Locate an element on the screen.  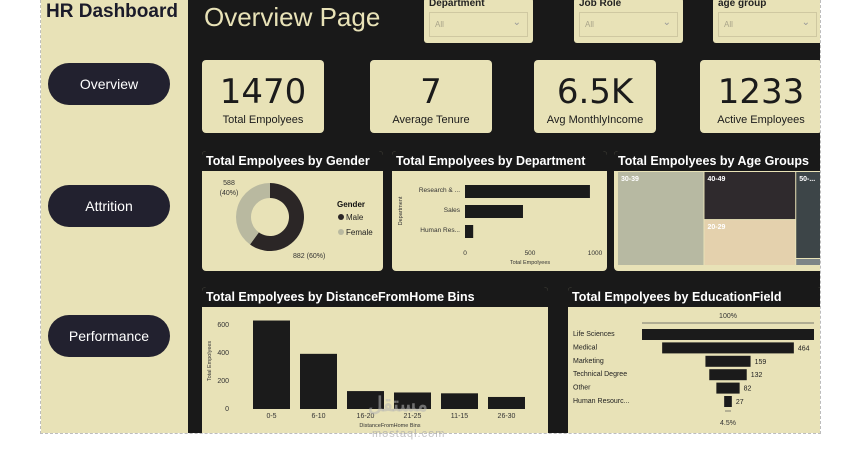
tick-label: 400 is located at coordinates (223, 353).